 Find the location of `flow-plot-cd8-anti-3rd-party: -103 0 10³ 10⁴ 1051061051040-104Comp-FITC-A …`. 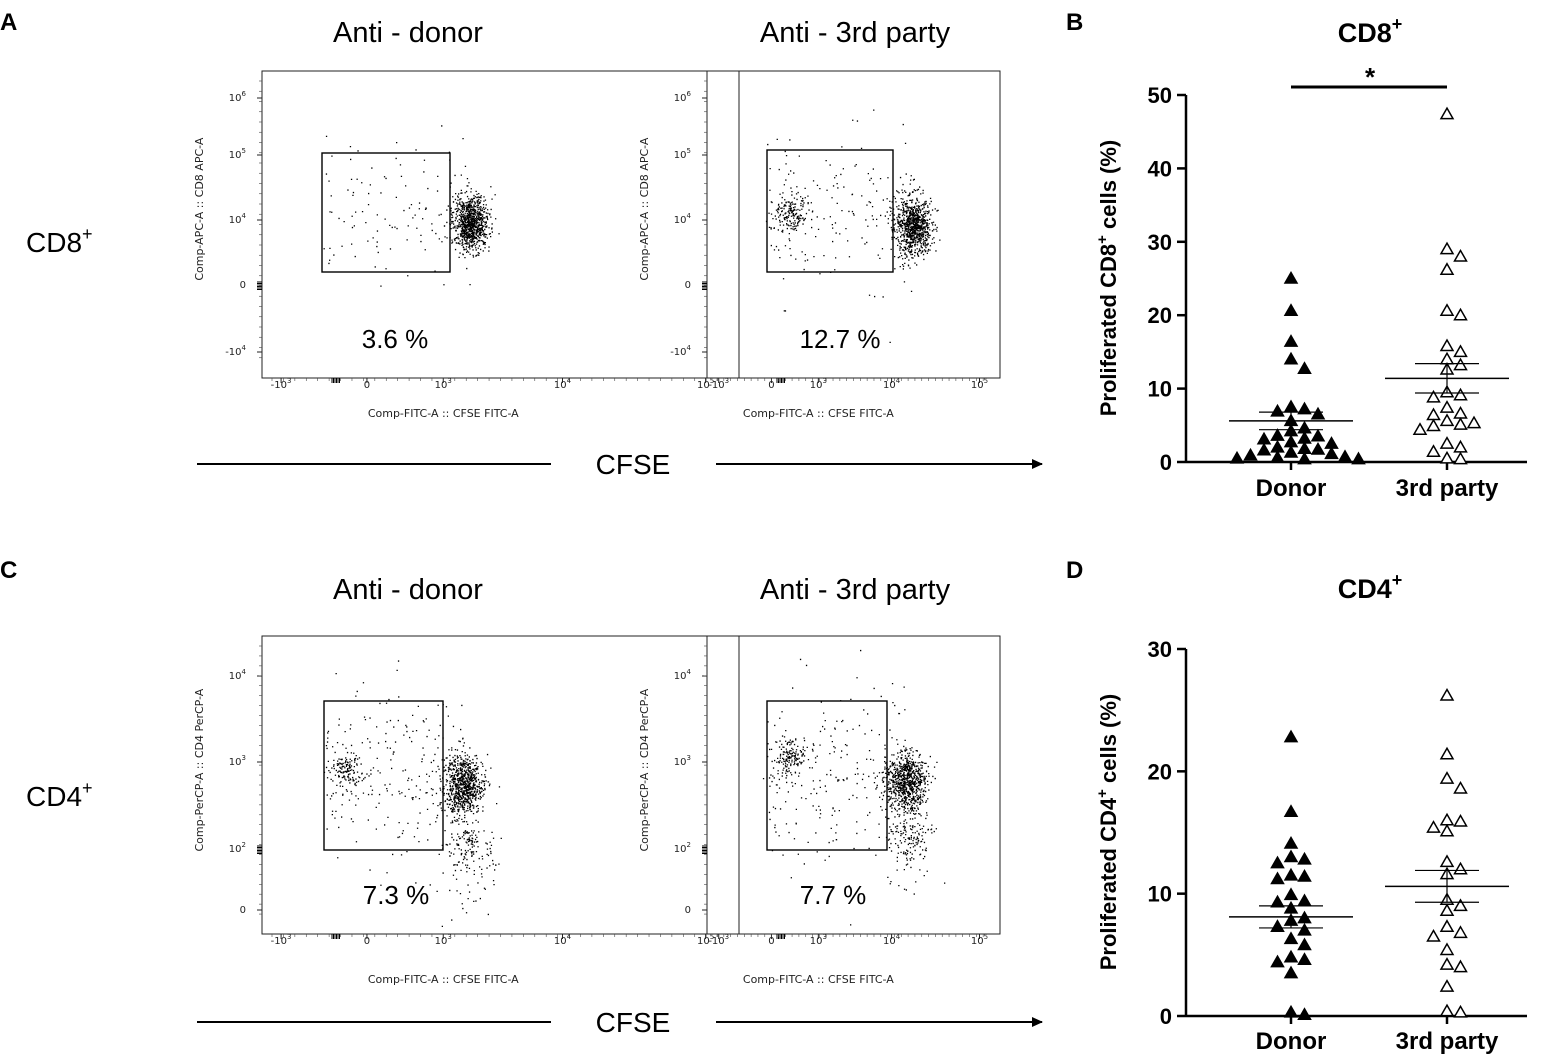

flow-plot-cd8-anti-3rd-party: -103 0 10³ 10⁴ 1051061051040-104Comp-FITC-A … is located at coordinates (819, 245).